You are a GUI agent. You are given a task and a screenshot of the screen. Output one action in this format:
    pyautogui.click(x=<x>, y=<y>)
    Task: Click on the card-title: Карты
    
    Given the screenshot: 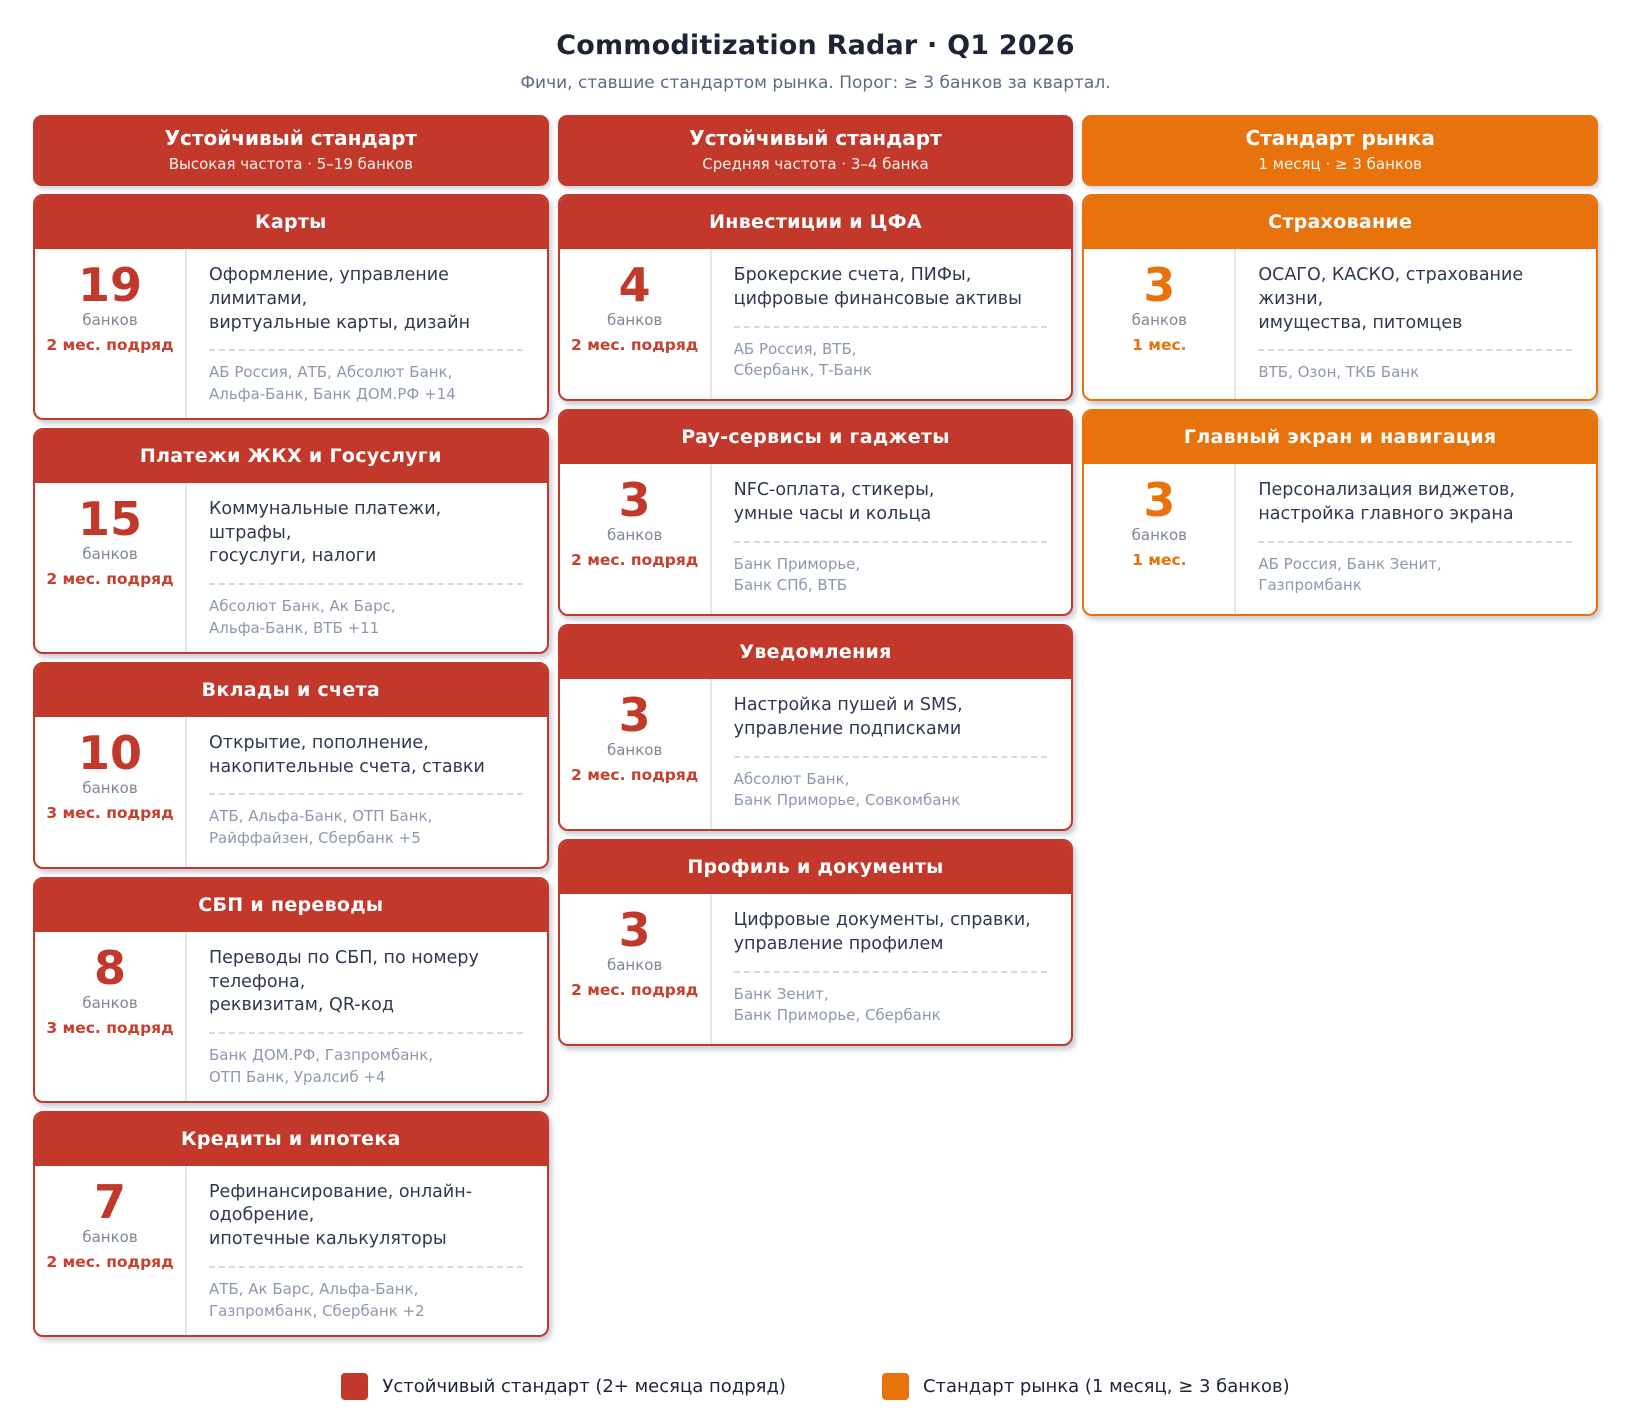 What is the action you would take?
    pyautogui.click(x=291, y=222)
    